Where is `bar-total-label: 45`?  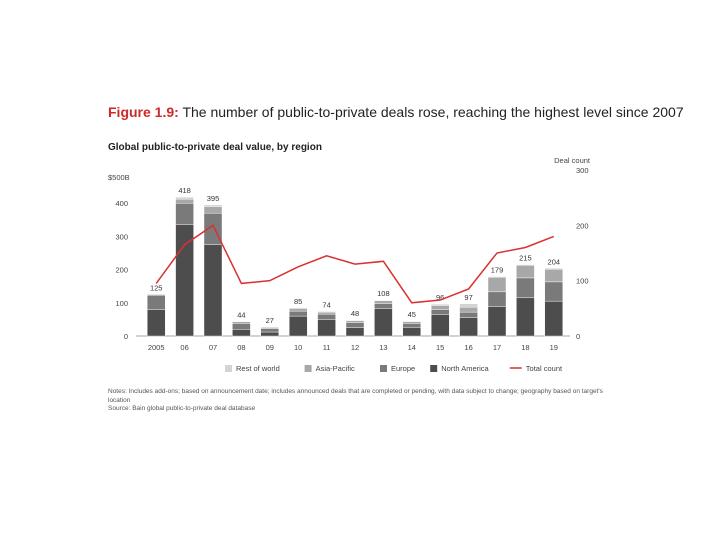
bar-total-label: 45 is located at coordinates (412, 314).